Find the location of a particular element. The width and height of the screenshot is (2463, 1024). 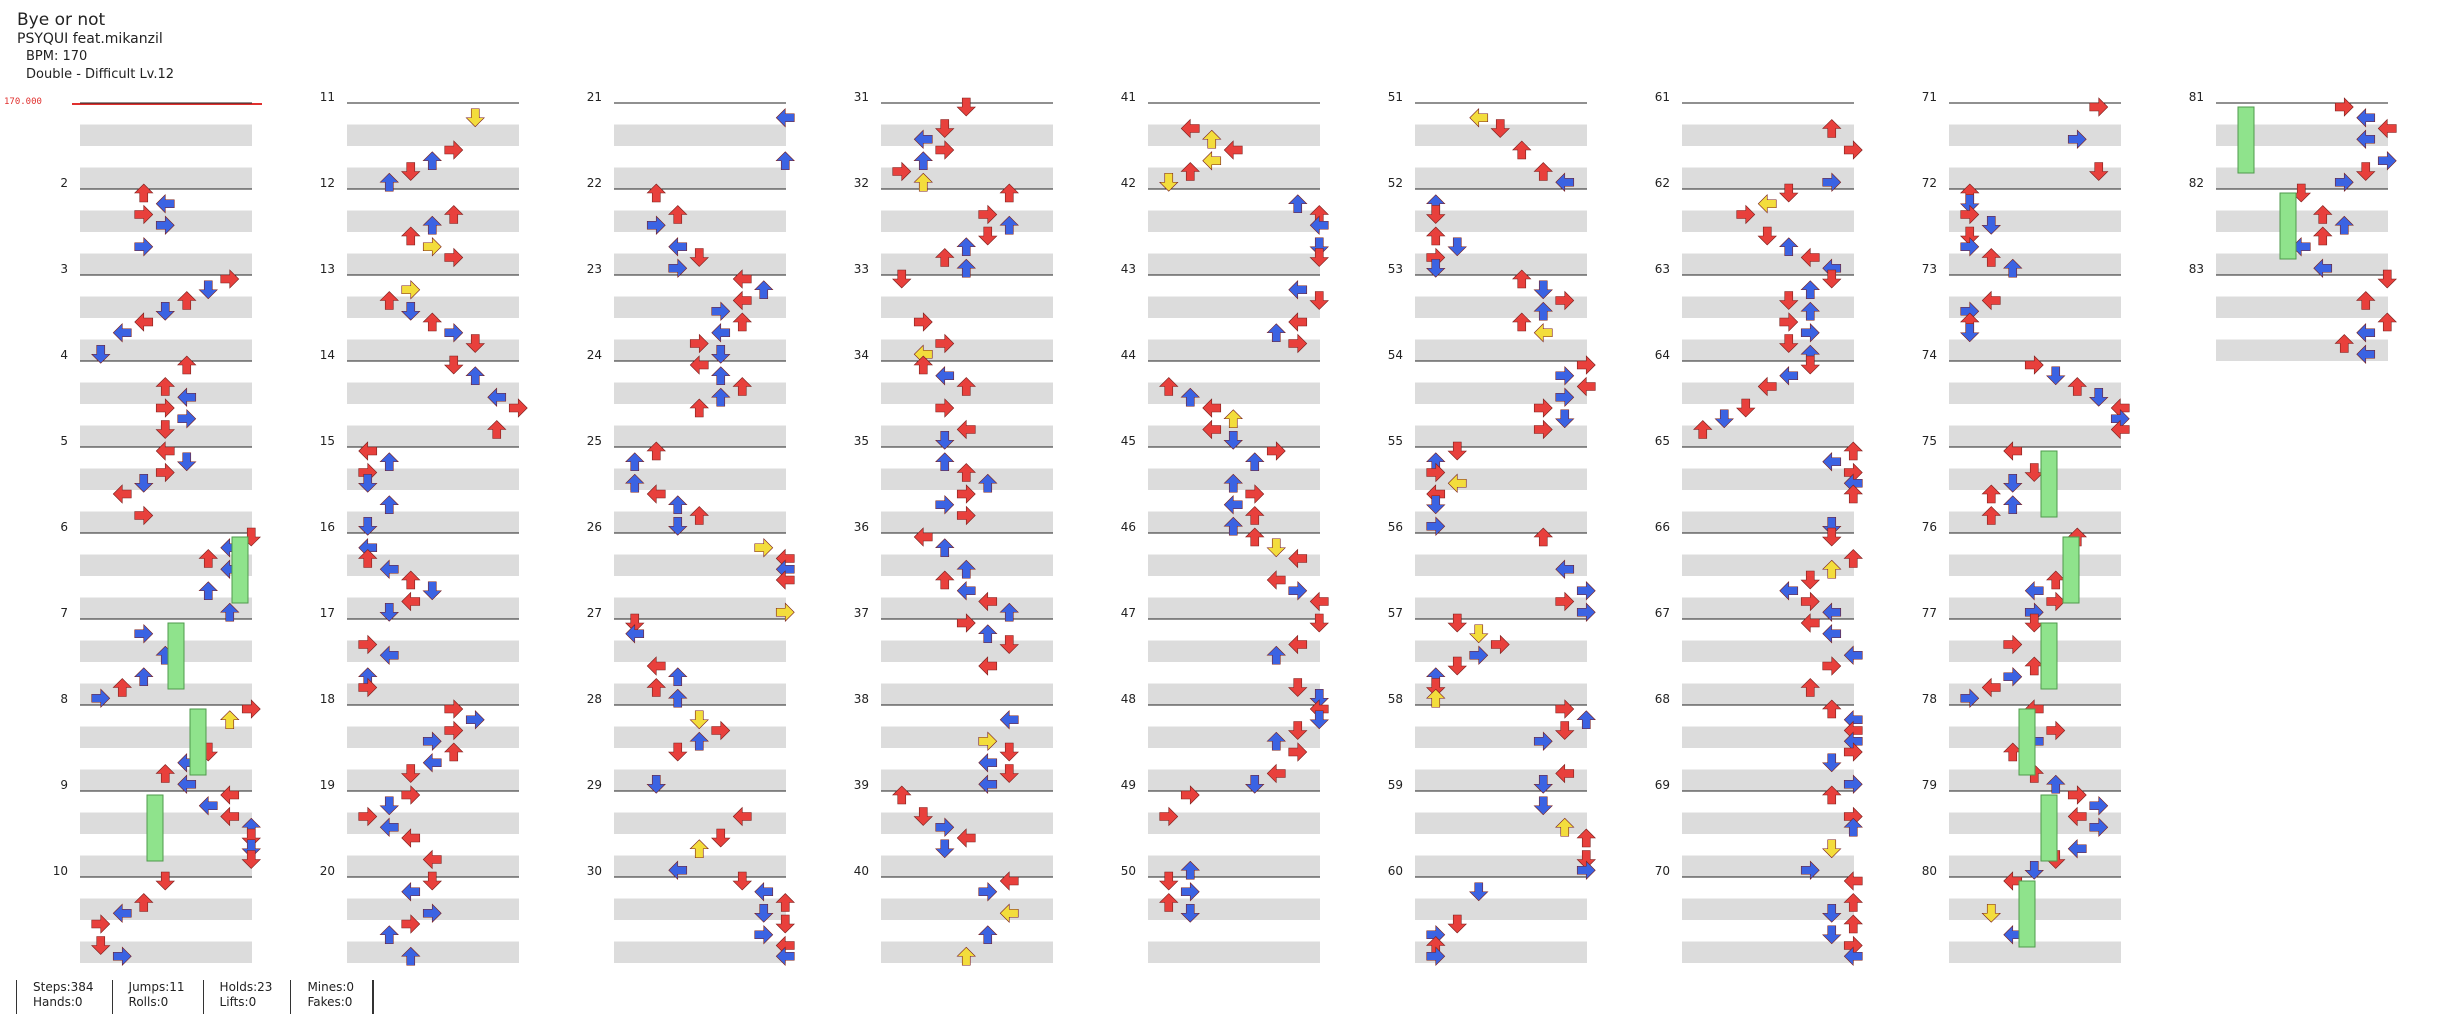

measure-number: 69 is located at coordinates (1662, 785).